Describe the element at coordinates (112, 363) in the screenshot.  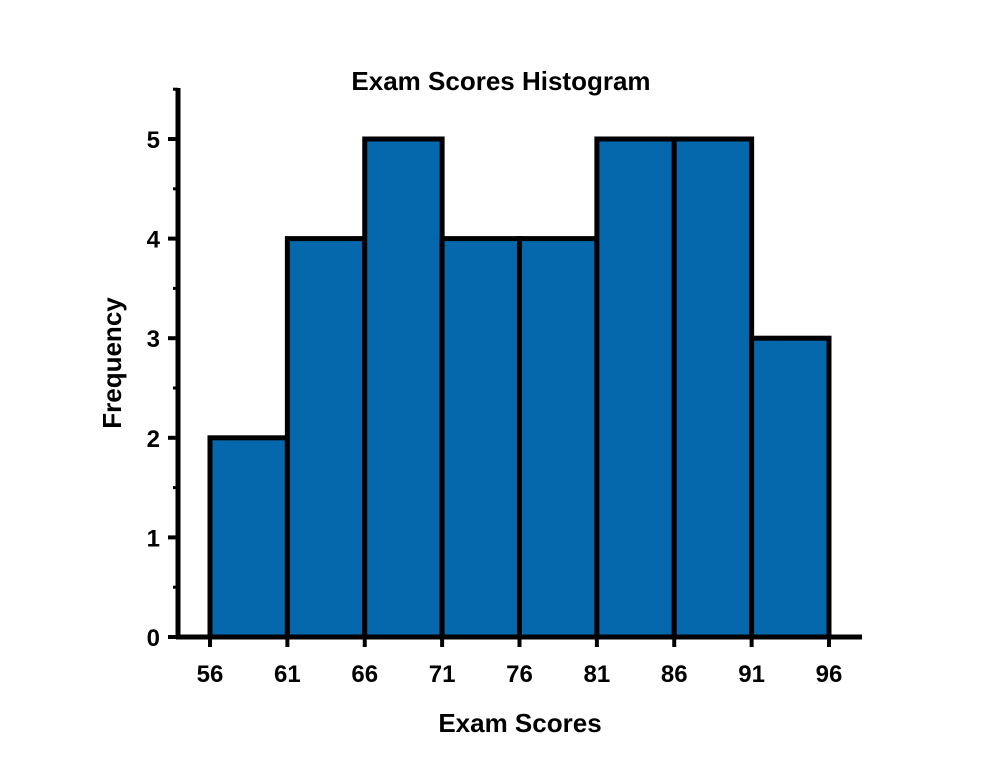
I see `y-axis-label: Frequency` at that location.